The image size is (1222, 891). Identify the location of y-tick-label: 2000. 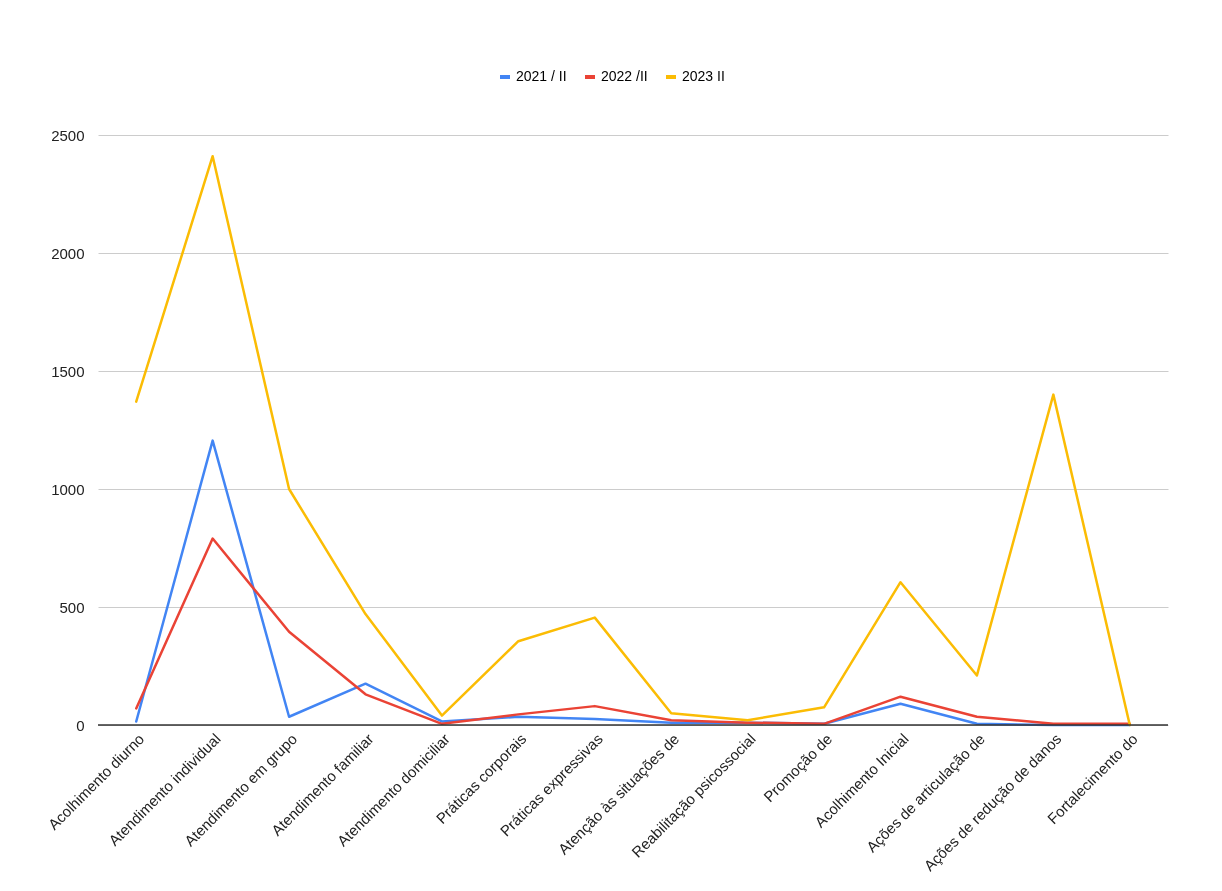
(68, 253).